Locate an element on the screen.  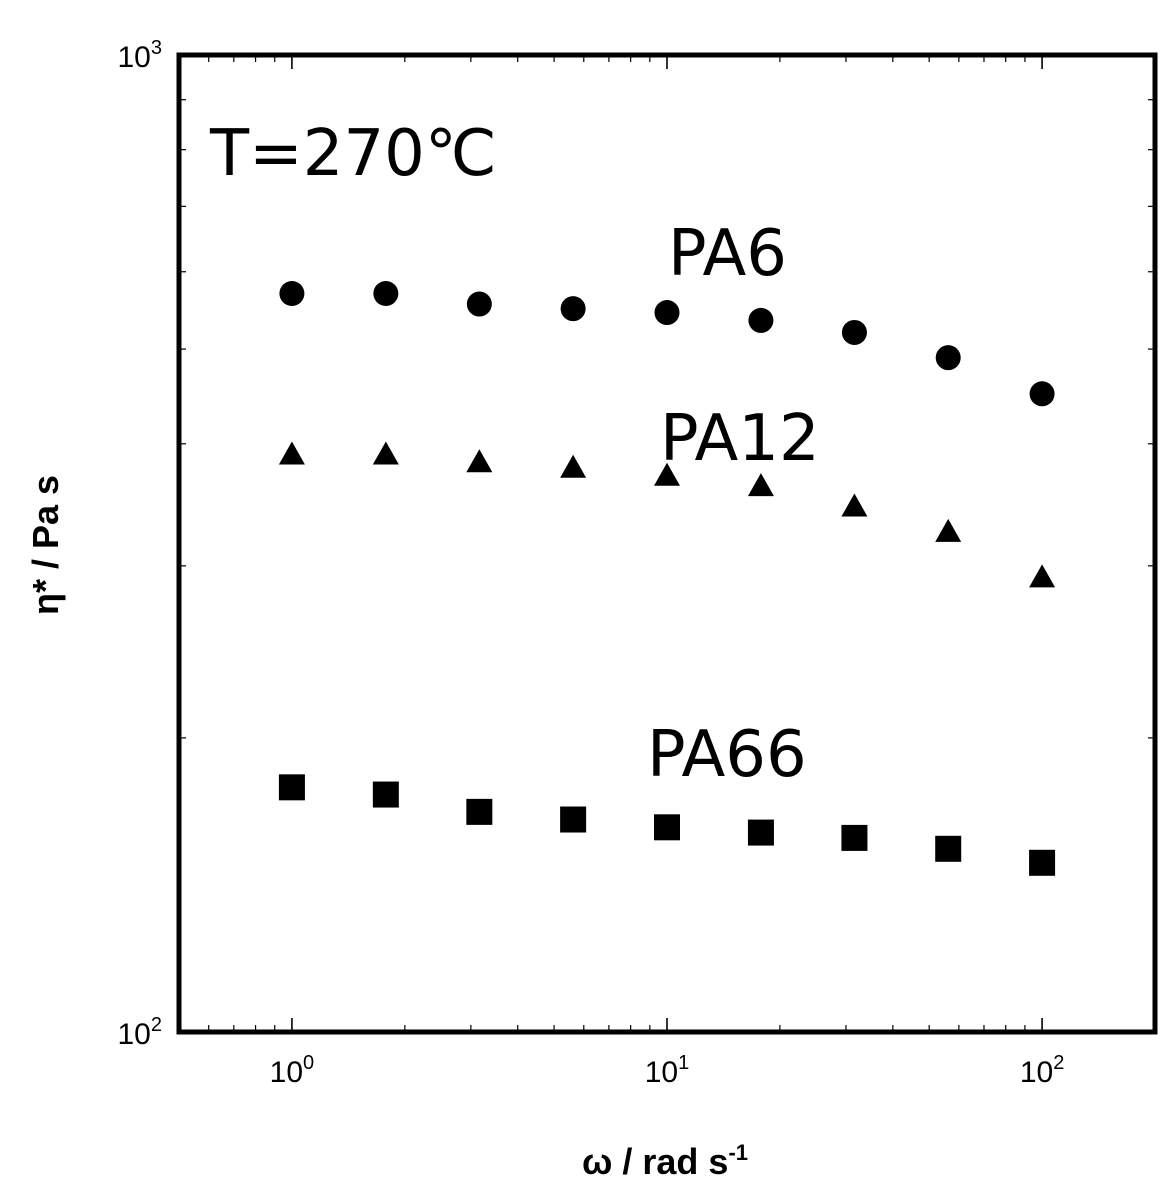
x-tick-label: 10¹ is located at coordinates (667, 1070).